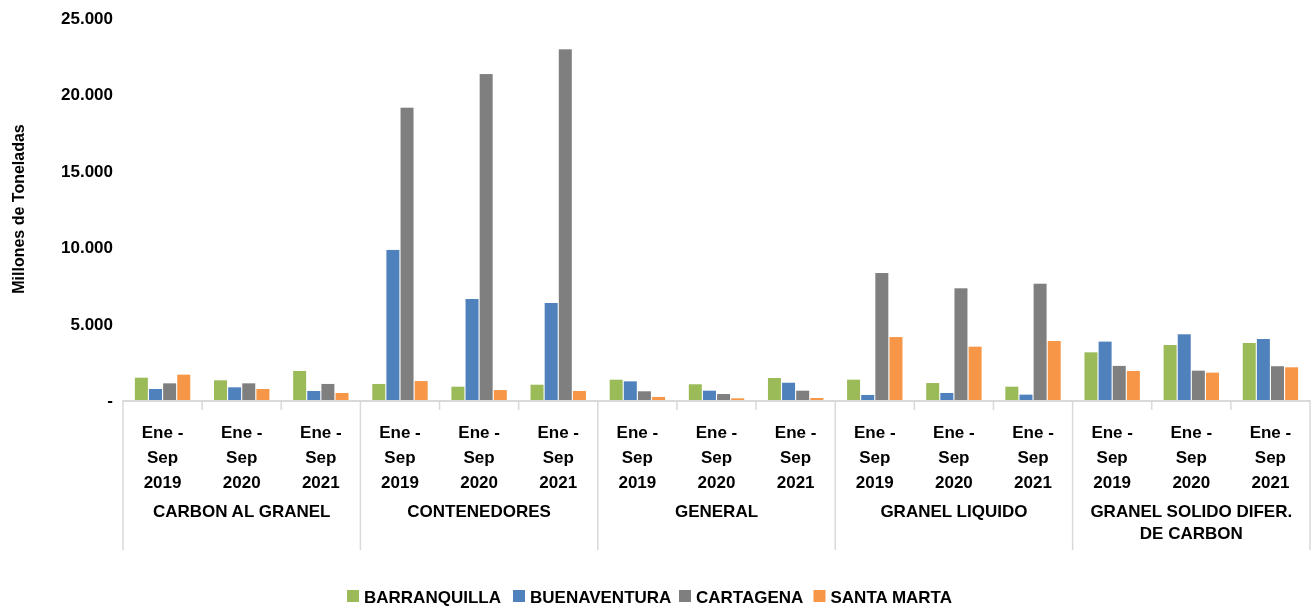 This screenshot has width=1316, height=609. Describe the element at coordinates (891, 597) in the screenshot. I see `legend-label: SANTA MARTA` at that location.